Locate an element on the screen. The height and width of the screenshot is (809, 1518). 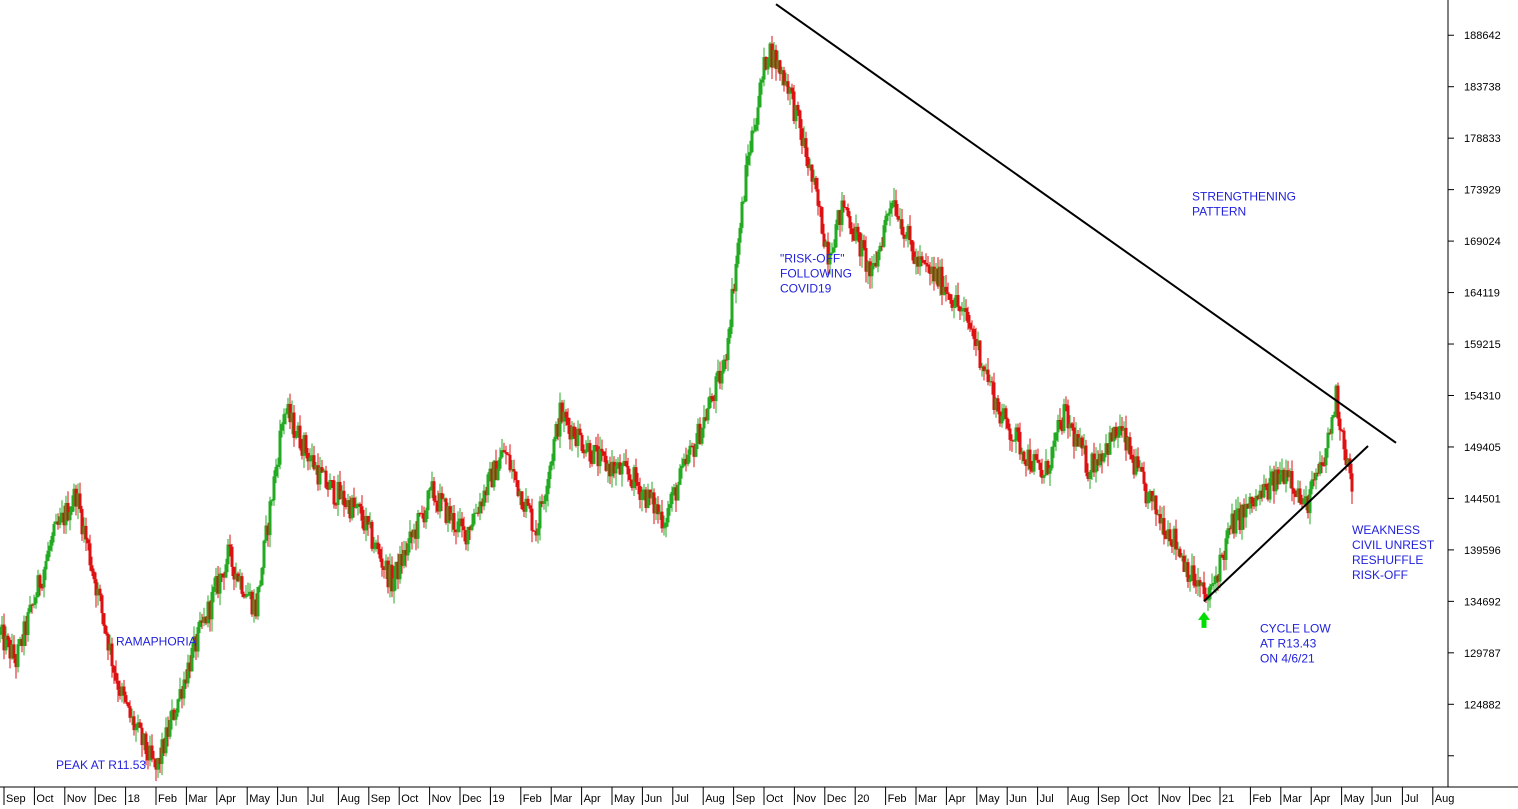
x-tick-label: Mar is located at coordinates (562, 799).